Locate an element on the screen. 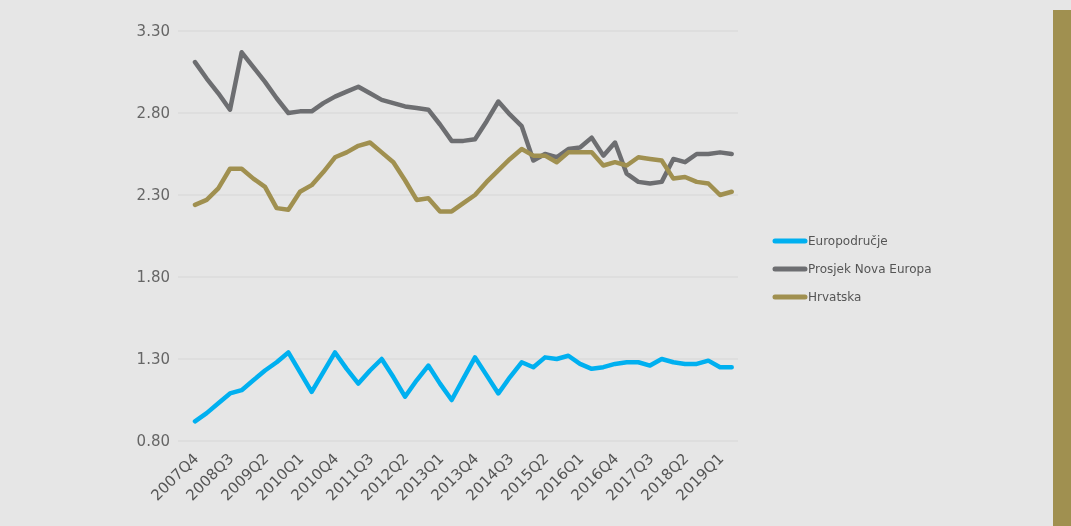  y-tick-label: 1.30 is located at coordinates (153, 359).